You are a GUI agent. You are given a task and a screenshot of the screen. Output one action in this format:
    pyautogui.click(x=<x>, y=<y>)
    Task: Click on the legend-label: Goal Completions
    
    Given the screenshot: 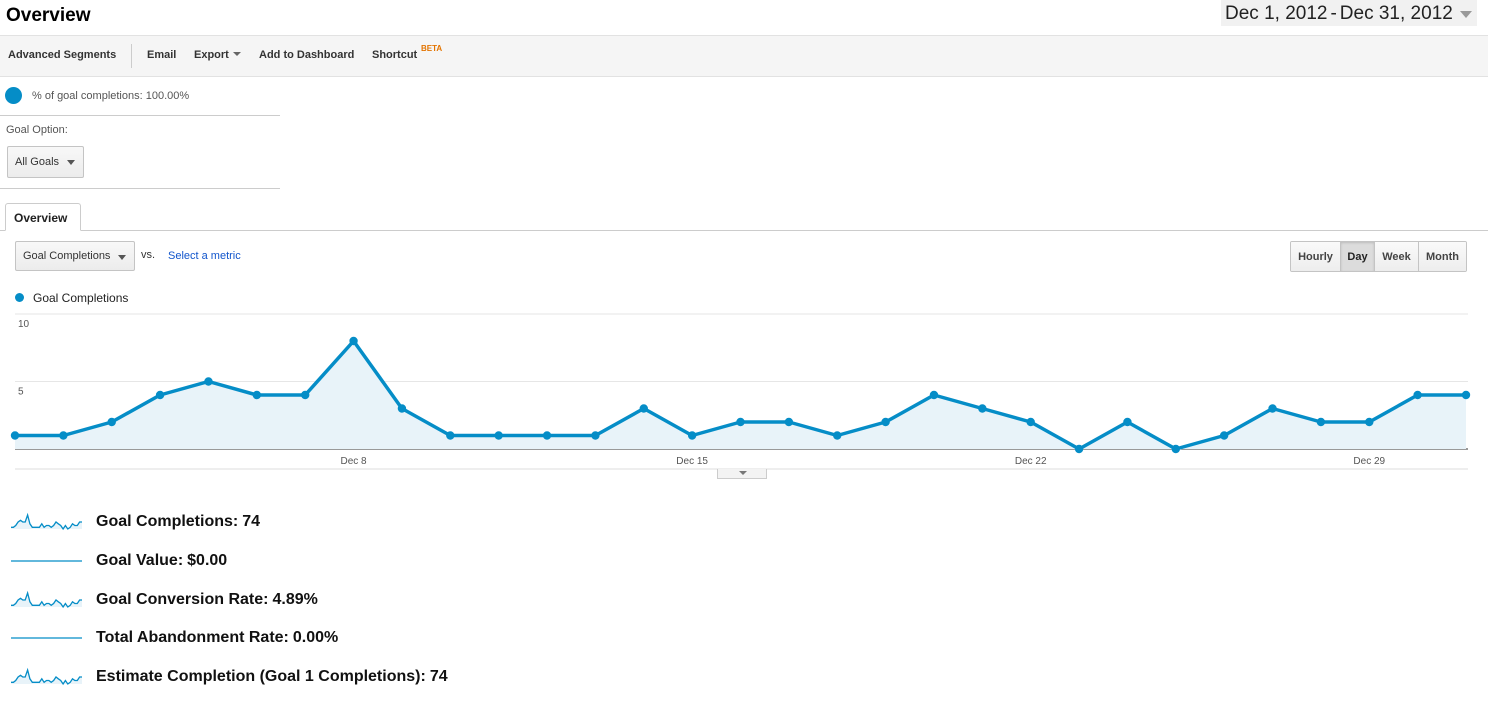 What is the action you would take?
    pyautogui.click(x=81, y=298)
    